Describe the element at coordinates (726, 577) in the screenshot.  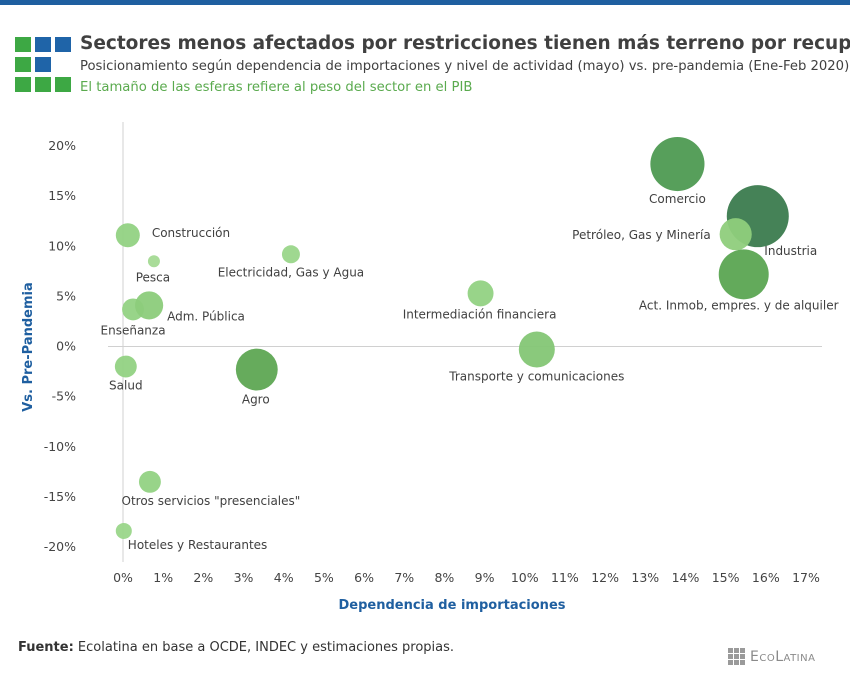
I see `x-tick-label: 15%` at that location.